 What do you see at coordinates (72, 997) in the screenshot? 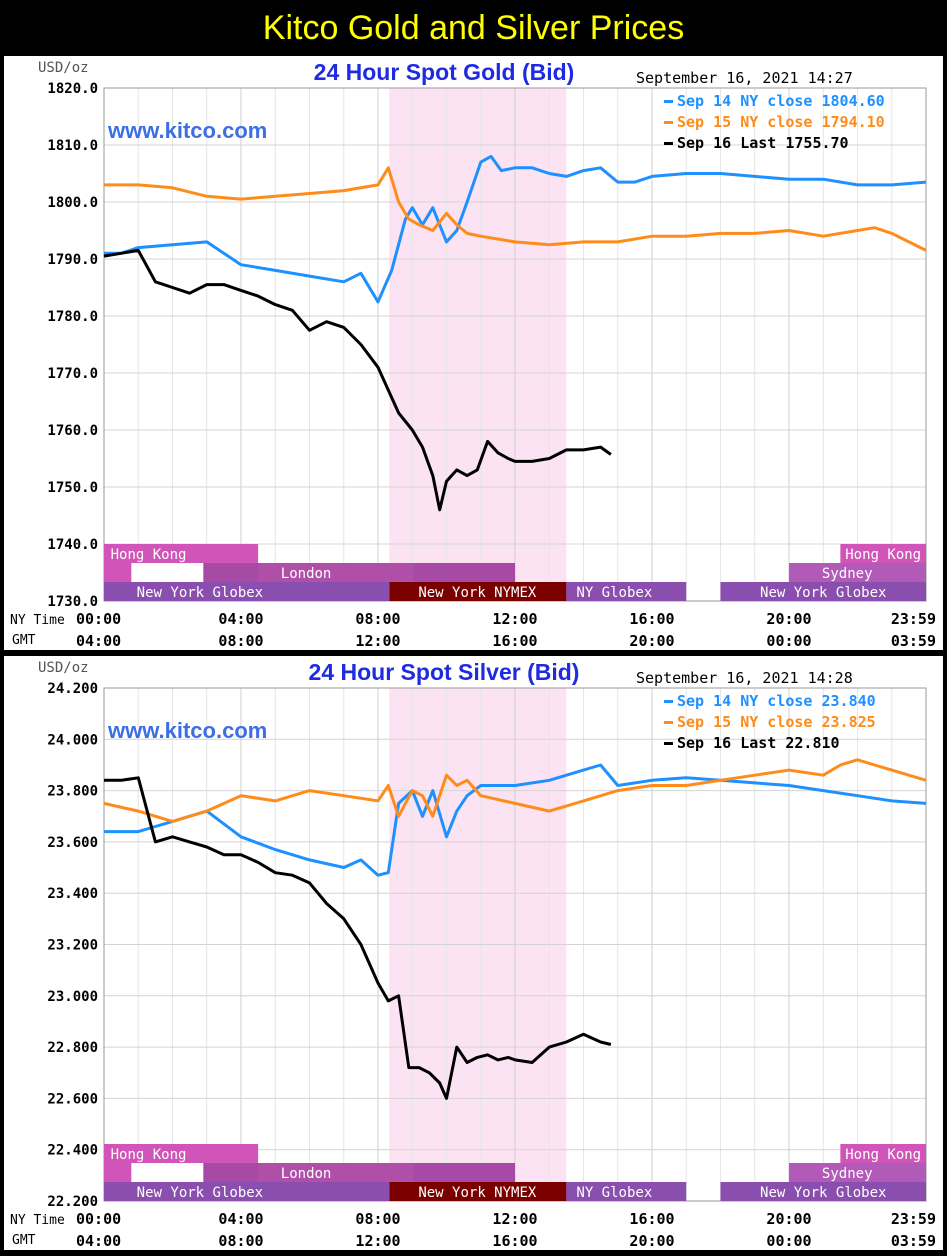
I see `y-tick-label: 23.000` at bounding box center [72, 997].